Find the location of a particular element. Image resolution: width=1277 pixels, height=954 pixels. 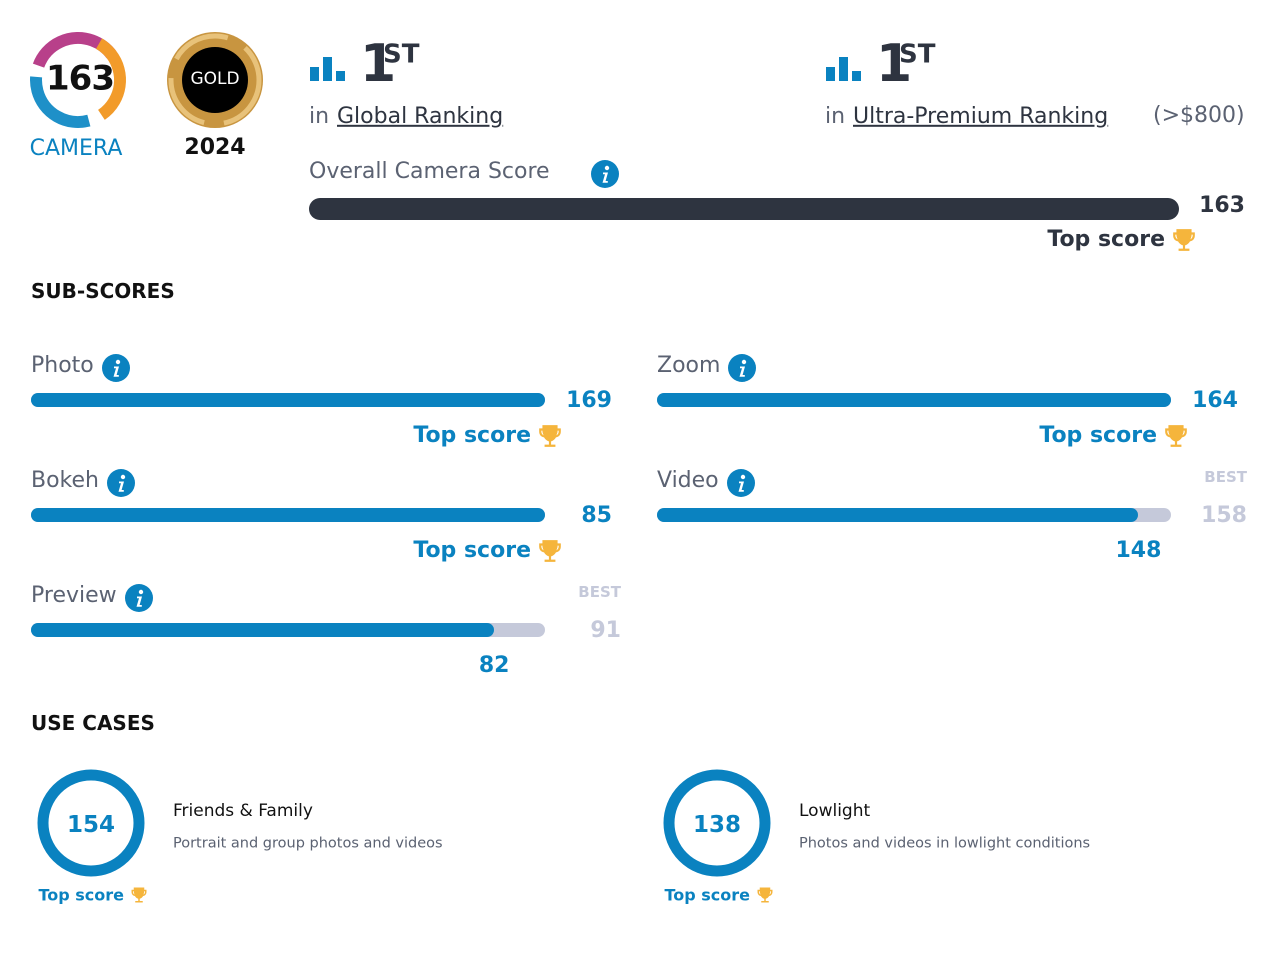

use-case-name: Friends & Family is located at coordinates (243, 810).